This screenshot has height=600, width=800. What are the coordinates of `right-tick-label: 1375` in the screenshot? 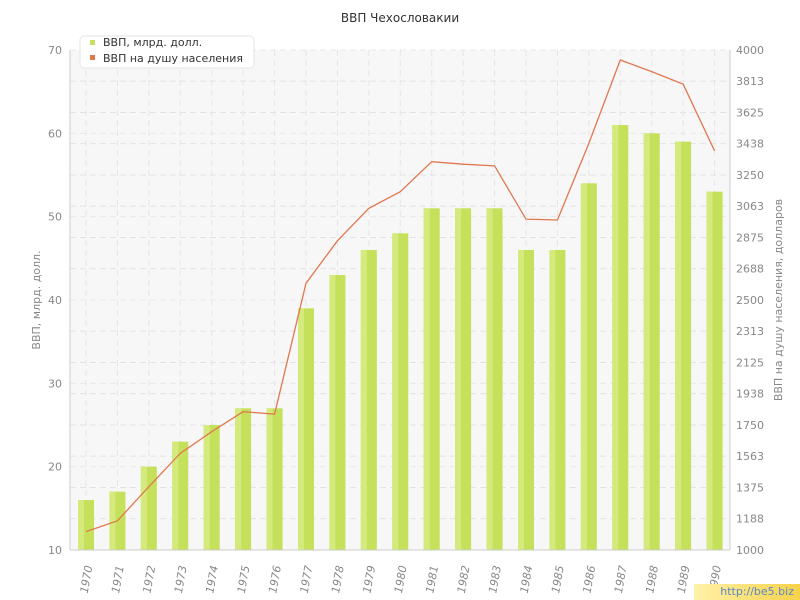 It's located at (750, 488).